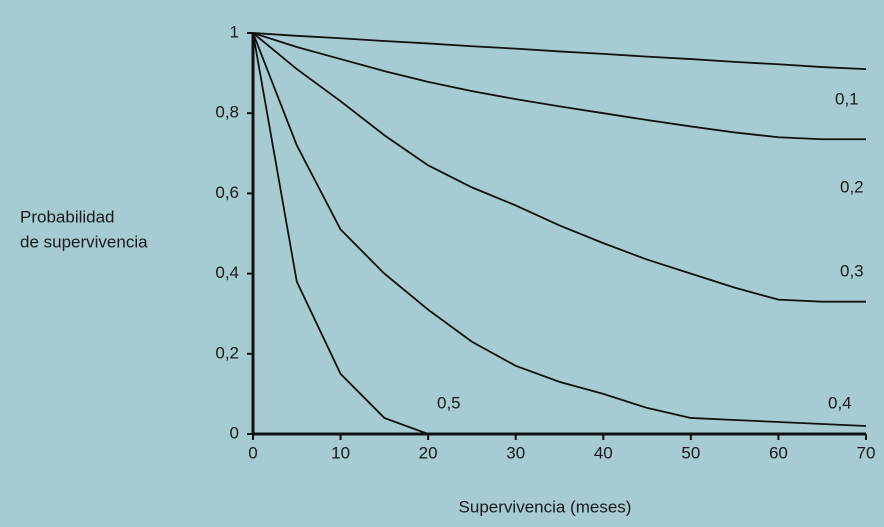  Describe the element at coordinates (252, 452) in the screenshot. I see `x-tick-label: 0` at that location.